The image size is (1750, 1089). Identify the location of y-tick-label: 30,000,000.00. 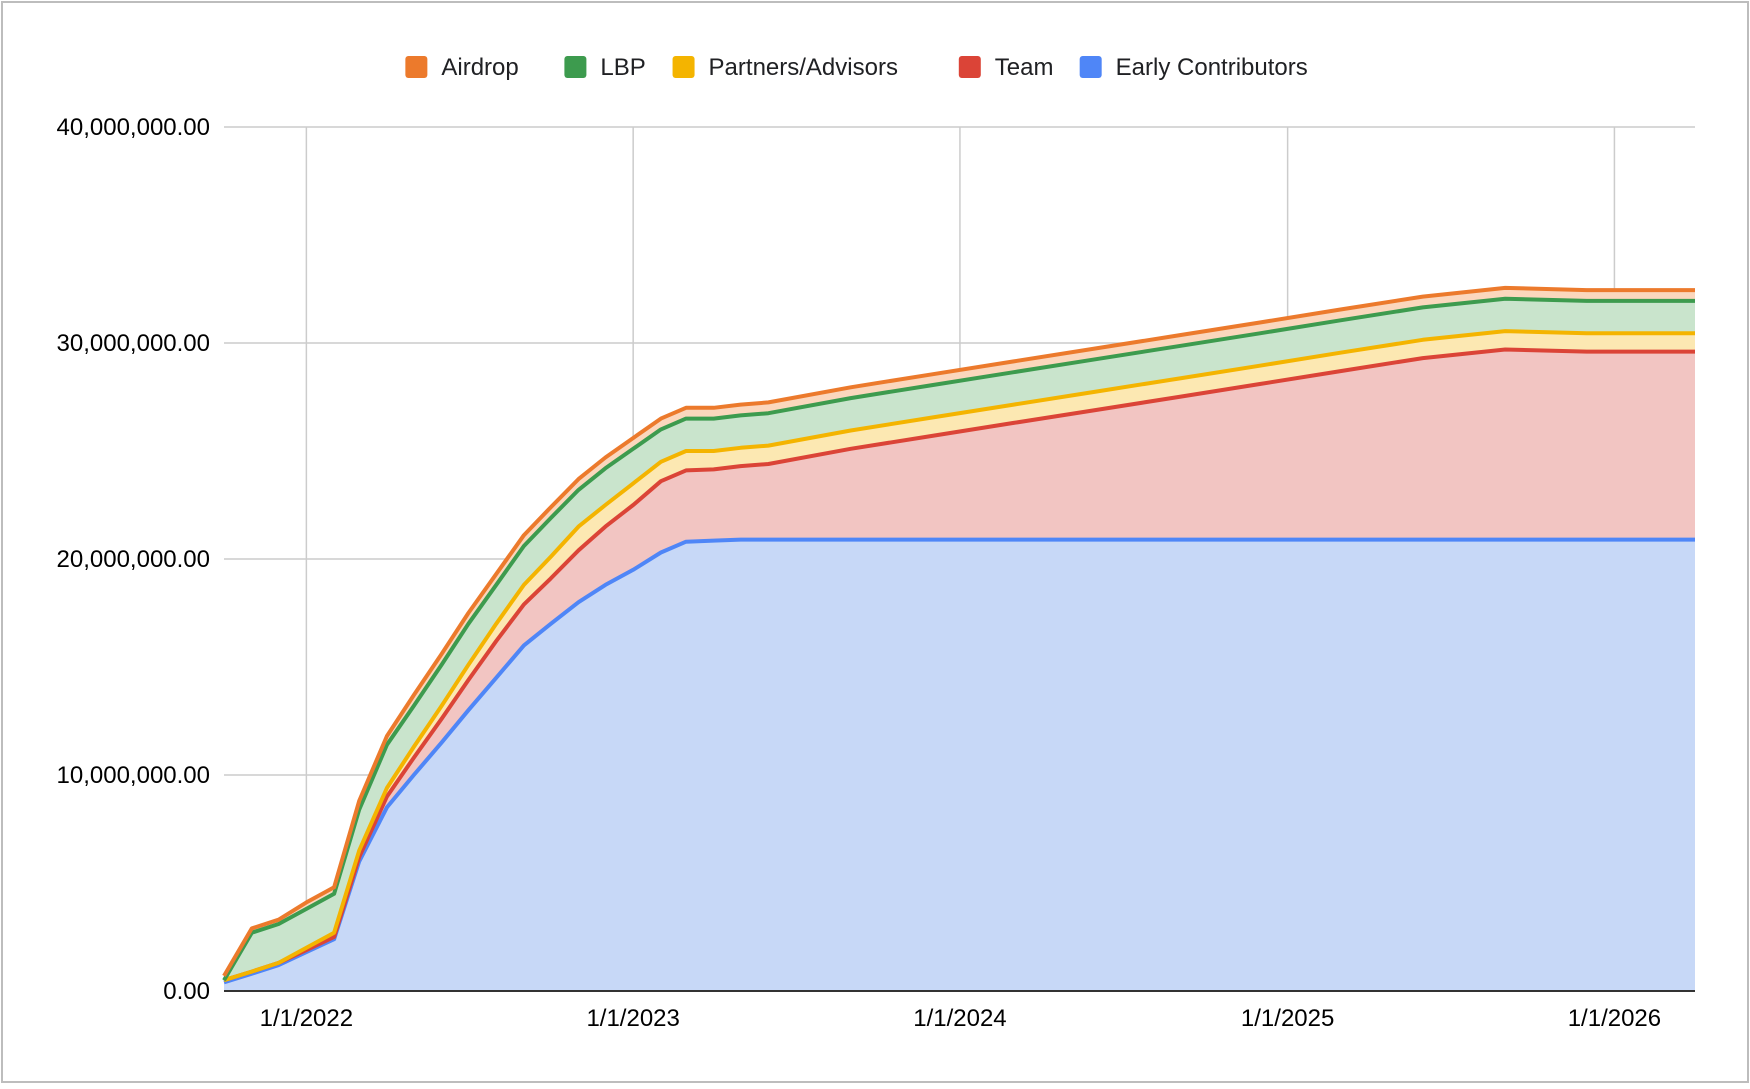
(133, 343).